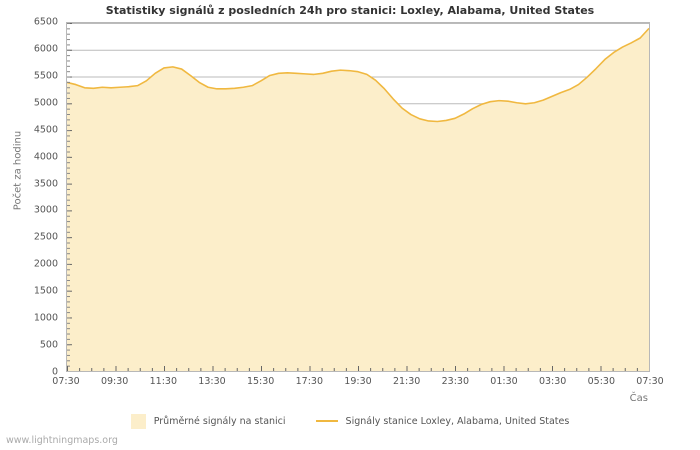  Describe the element at coordinates (260, 381) in the screenshot. I see `x-tick-label: 15:30` at that location.